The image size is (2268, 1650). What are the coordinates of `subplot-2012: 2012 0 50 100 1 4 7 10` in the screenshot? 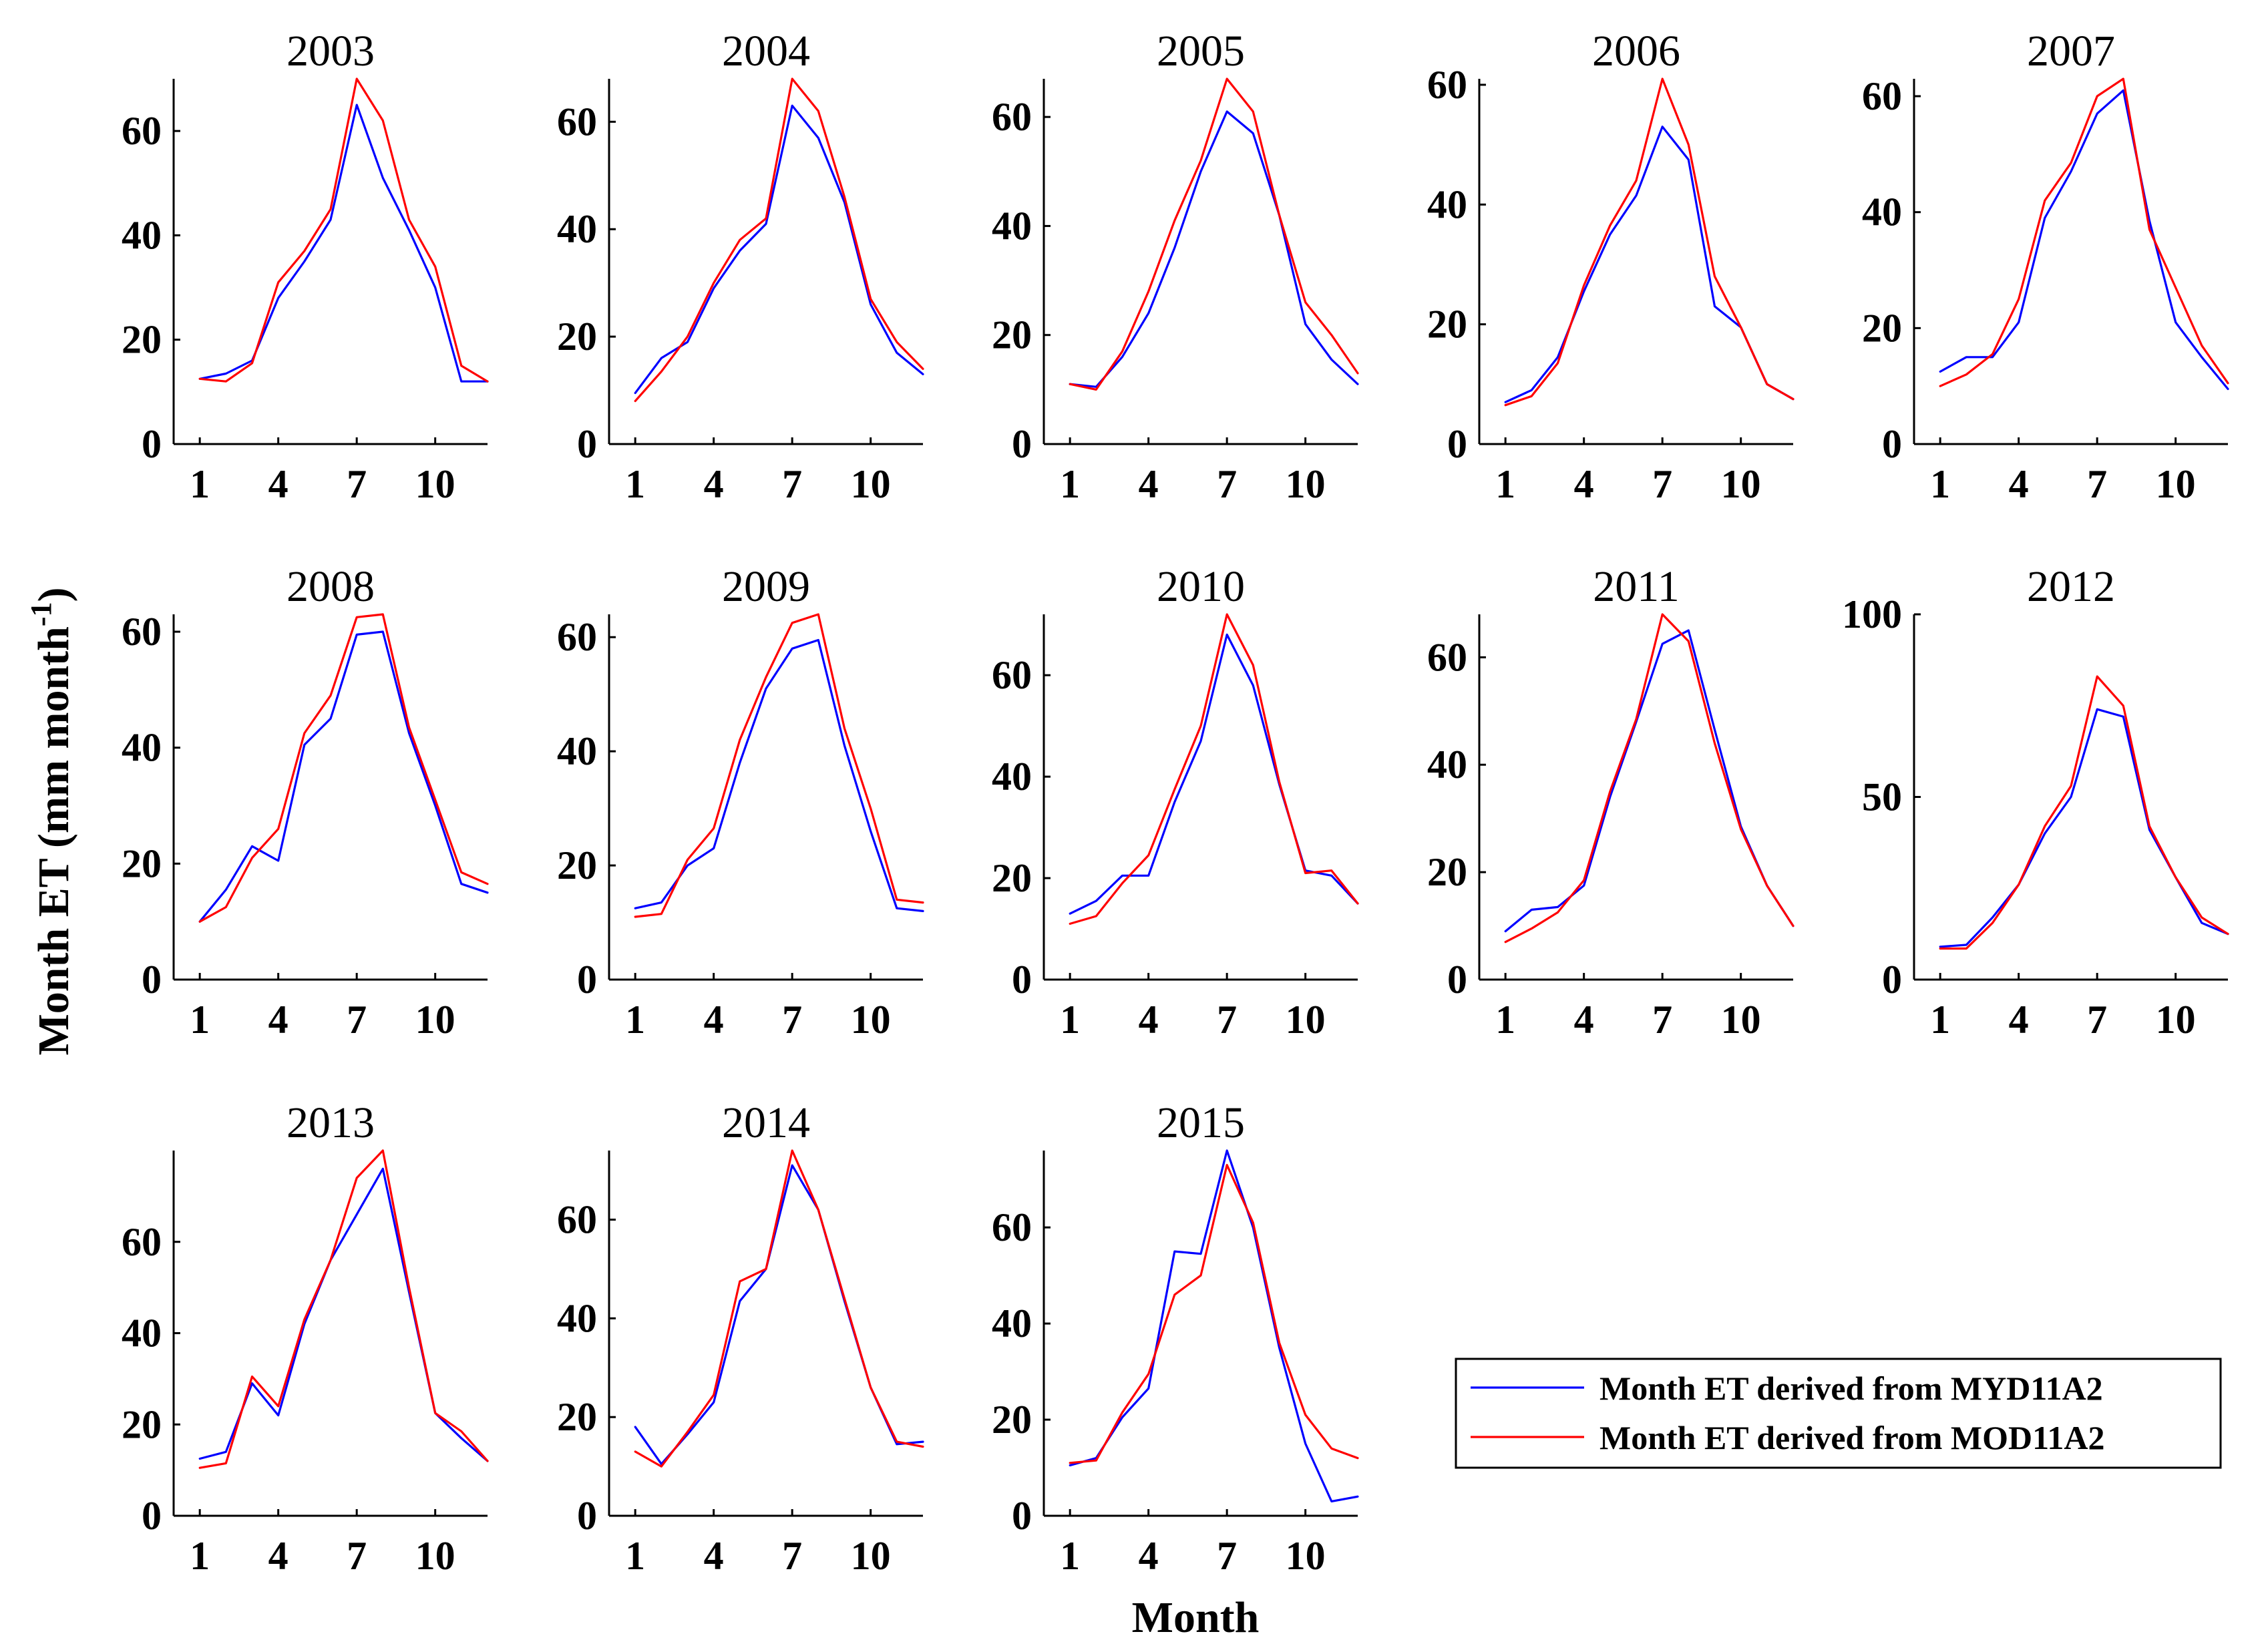 It's located at (2035, 802).